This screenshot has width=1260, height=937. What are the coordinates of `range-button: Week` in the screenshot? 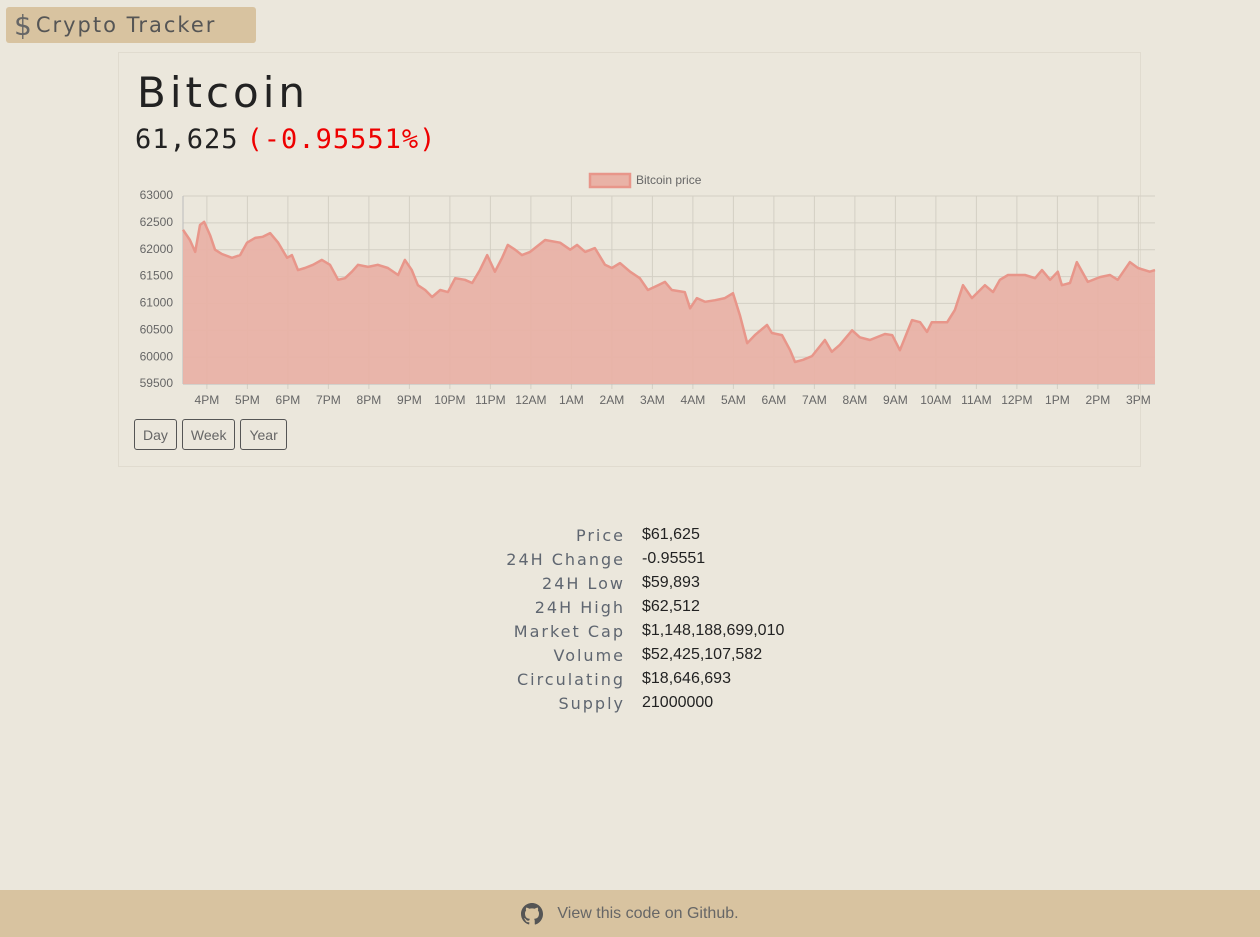 It's located at (208, 434).